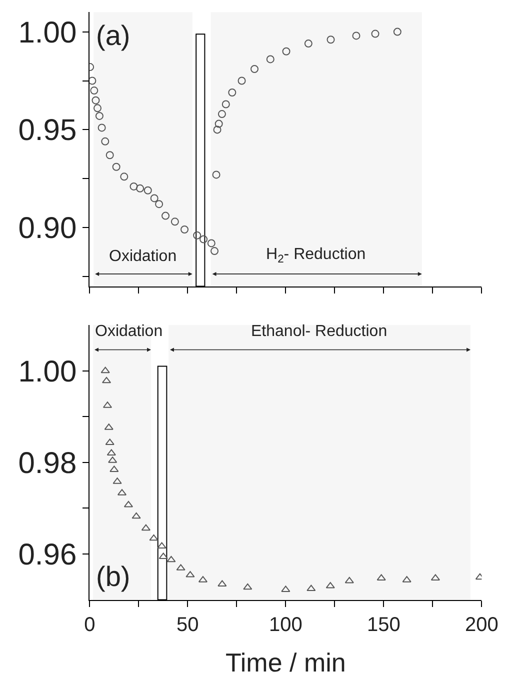 Image resolution: width=518 pixels, height=680 pixels. What do you see at coordinates (113, 576) in the screenshot?
I see `annotation: (b)` at bounding box center [113, 576].